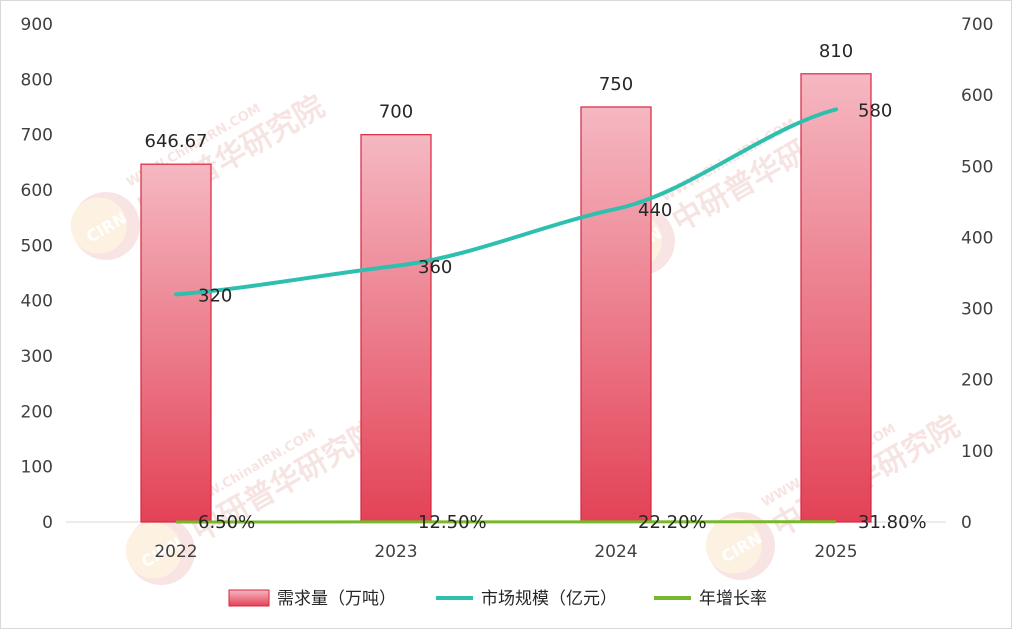 This screenshot has width=1012, height=630. Describe the element at coordinates (435, 267) in the screenshot. I see `market-size-data-label: 360` at that location.